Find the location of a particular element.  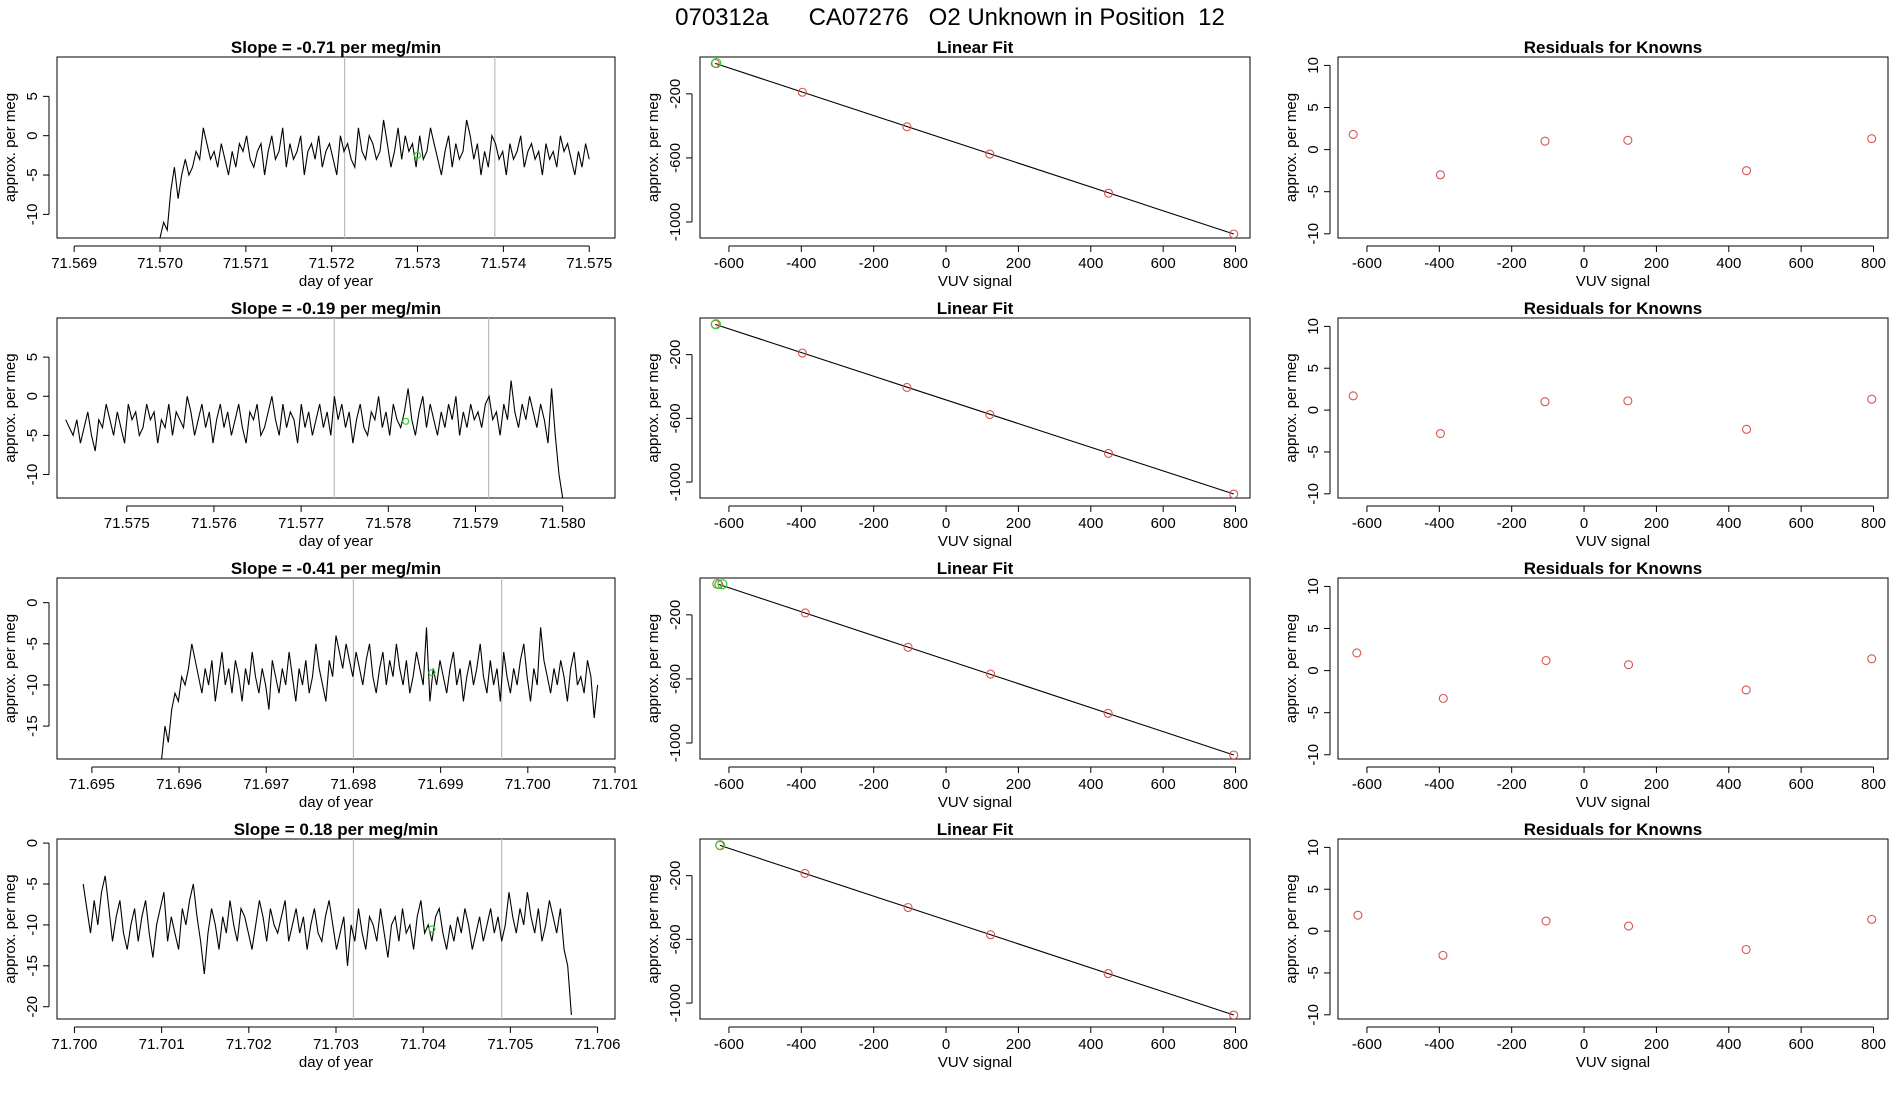

y-axis: -20 -15 -10 -5 0 approx. per meg is located at coordinates (26, 928).